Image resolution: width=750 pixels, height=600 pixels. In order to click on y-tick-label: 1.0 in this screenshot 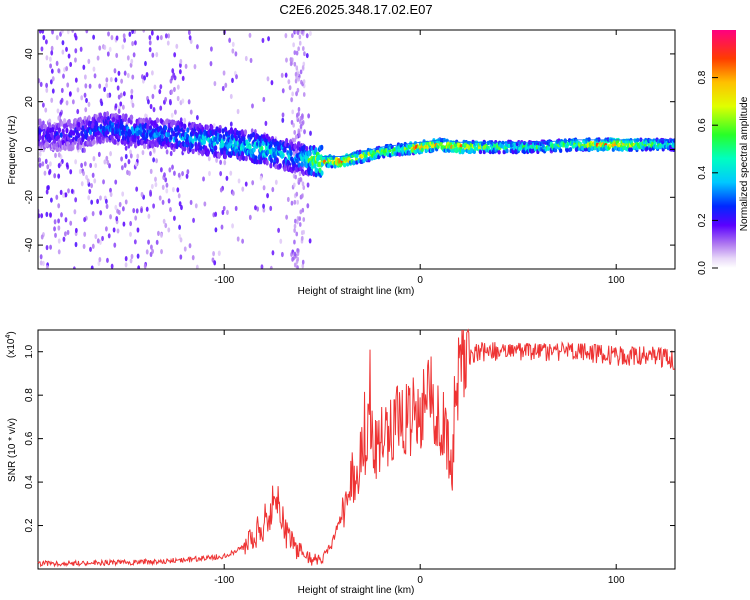, I will do `click(29, 351)`.